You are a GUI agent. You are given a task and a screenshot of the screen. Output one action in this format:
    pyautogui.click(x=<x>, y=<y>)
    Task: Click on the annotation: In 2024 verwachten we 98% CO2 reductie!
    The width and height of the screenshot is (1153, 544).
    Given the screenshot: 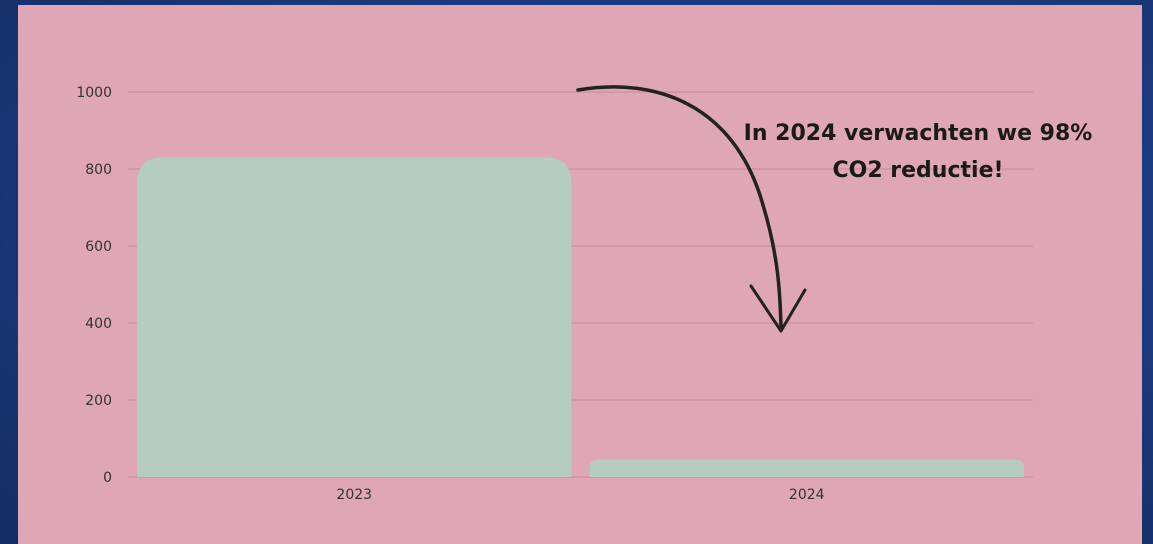 What is the action you would take?
    pyautogui.click(x=918, y=152)
    